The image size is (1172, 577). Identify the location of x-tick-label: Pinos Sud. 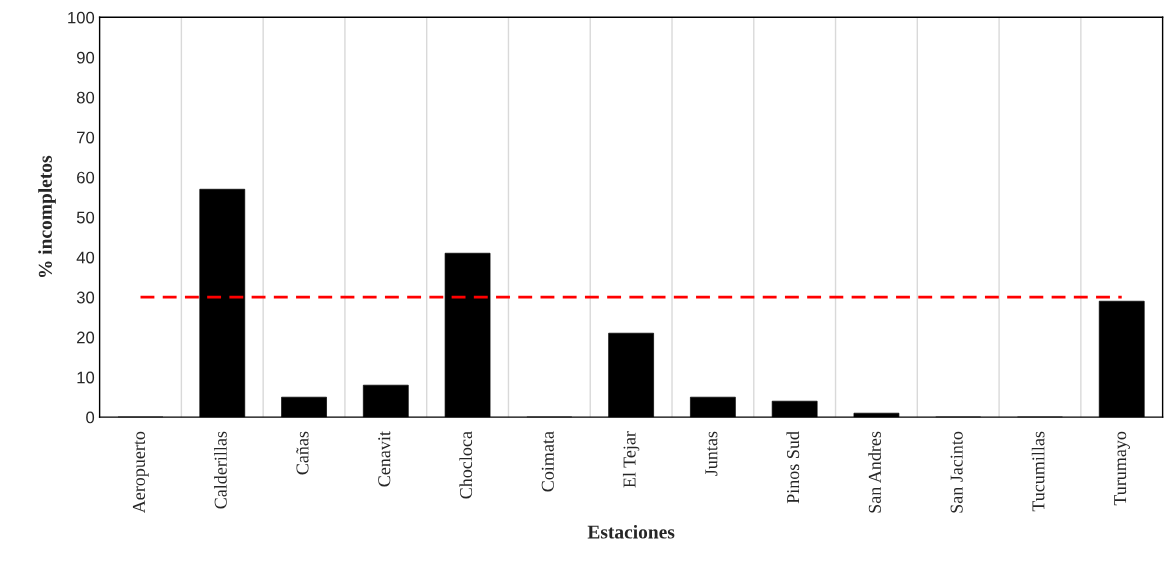
(793, 467).